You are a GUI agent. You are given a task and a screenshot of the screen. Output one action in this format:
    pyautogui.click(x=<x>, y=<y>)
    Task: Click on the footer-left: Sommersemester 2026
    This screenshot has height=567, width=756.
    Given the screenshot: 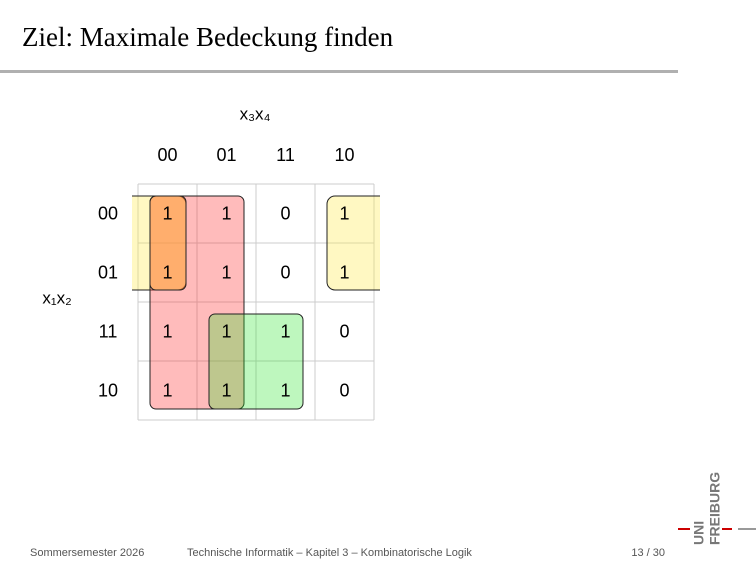 What is the action you would take?
    pyautogui.click(x=87, y=553)
    